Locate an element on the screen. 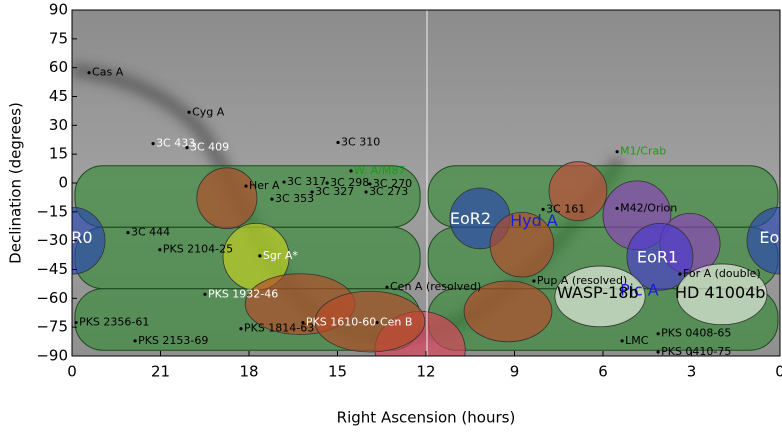  x-tick-label: 3 is located at coordinates (692, 372).